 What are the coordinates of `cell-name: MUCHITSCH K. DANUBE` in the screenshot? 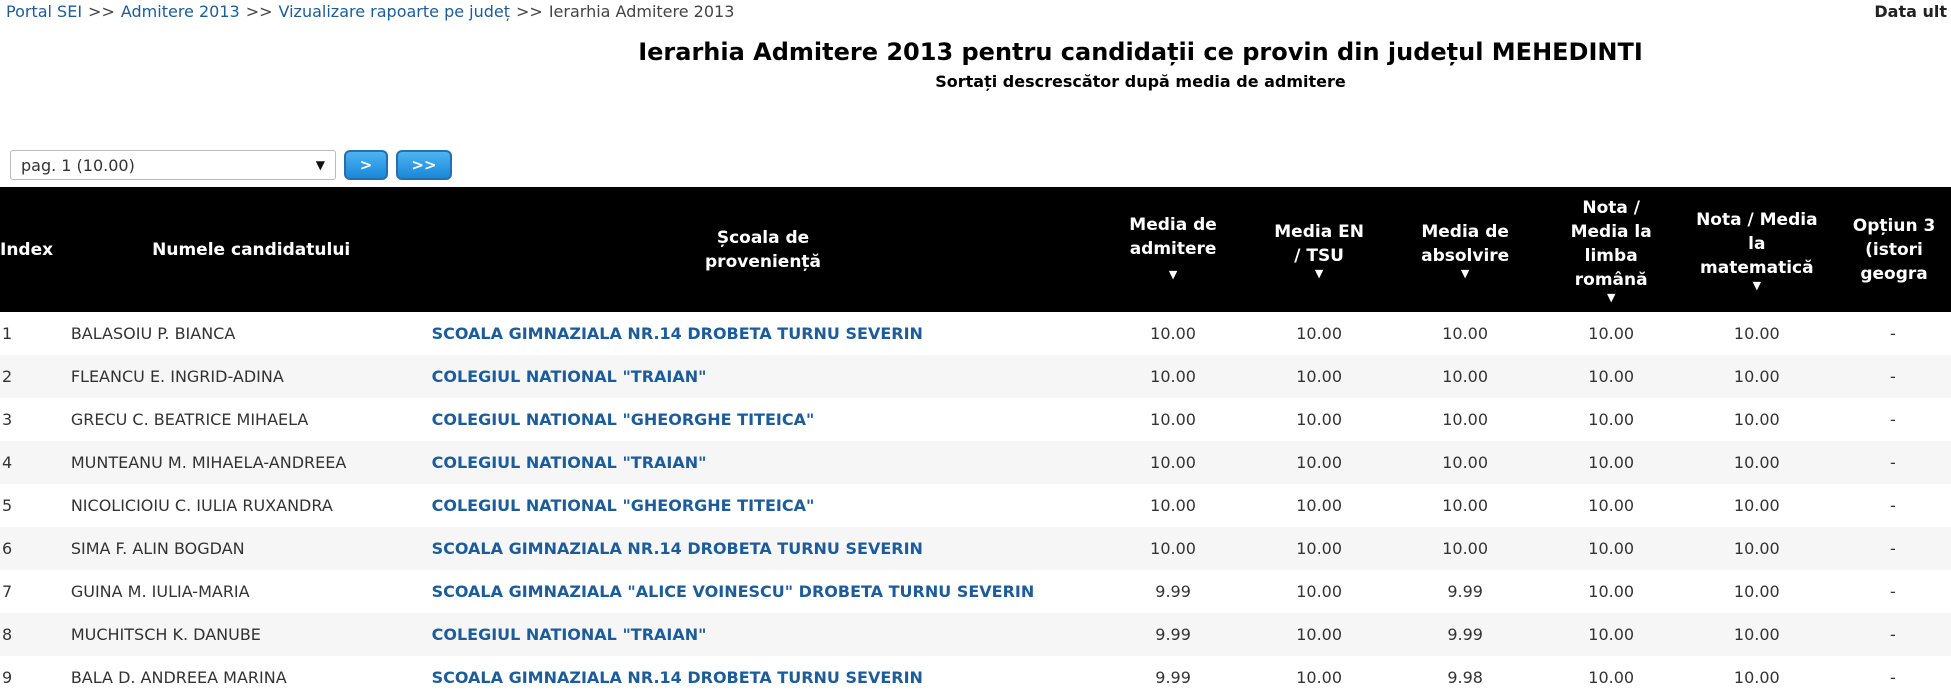 It's located at (251, 634).